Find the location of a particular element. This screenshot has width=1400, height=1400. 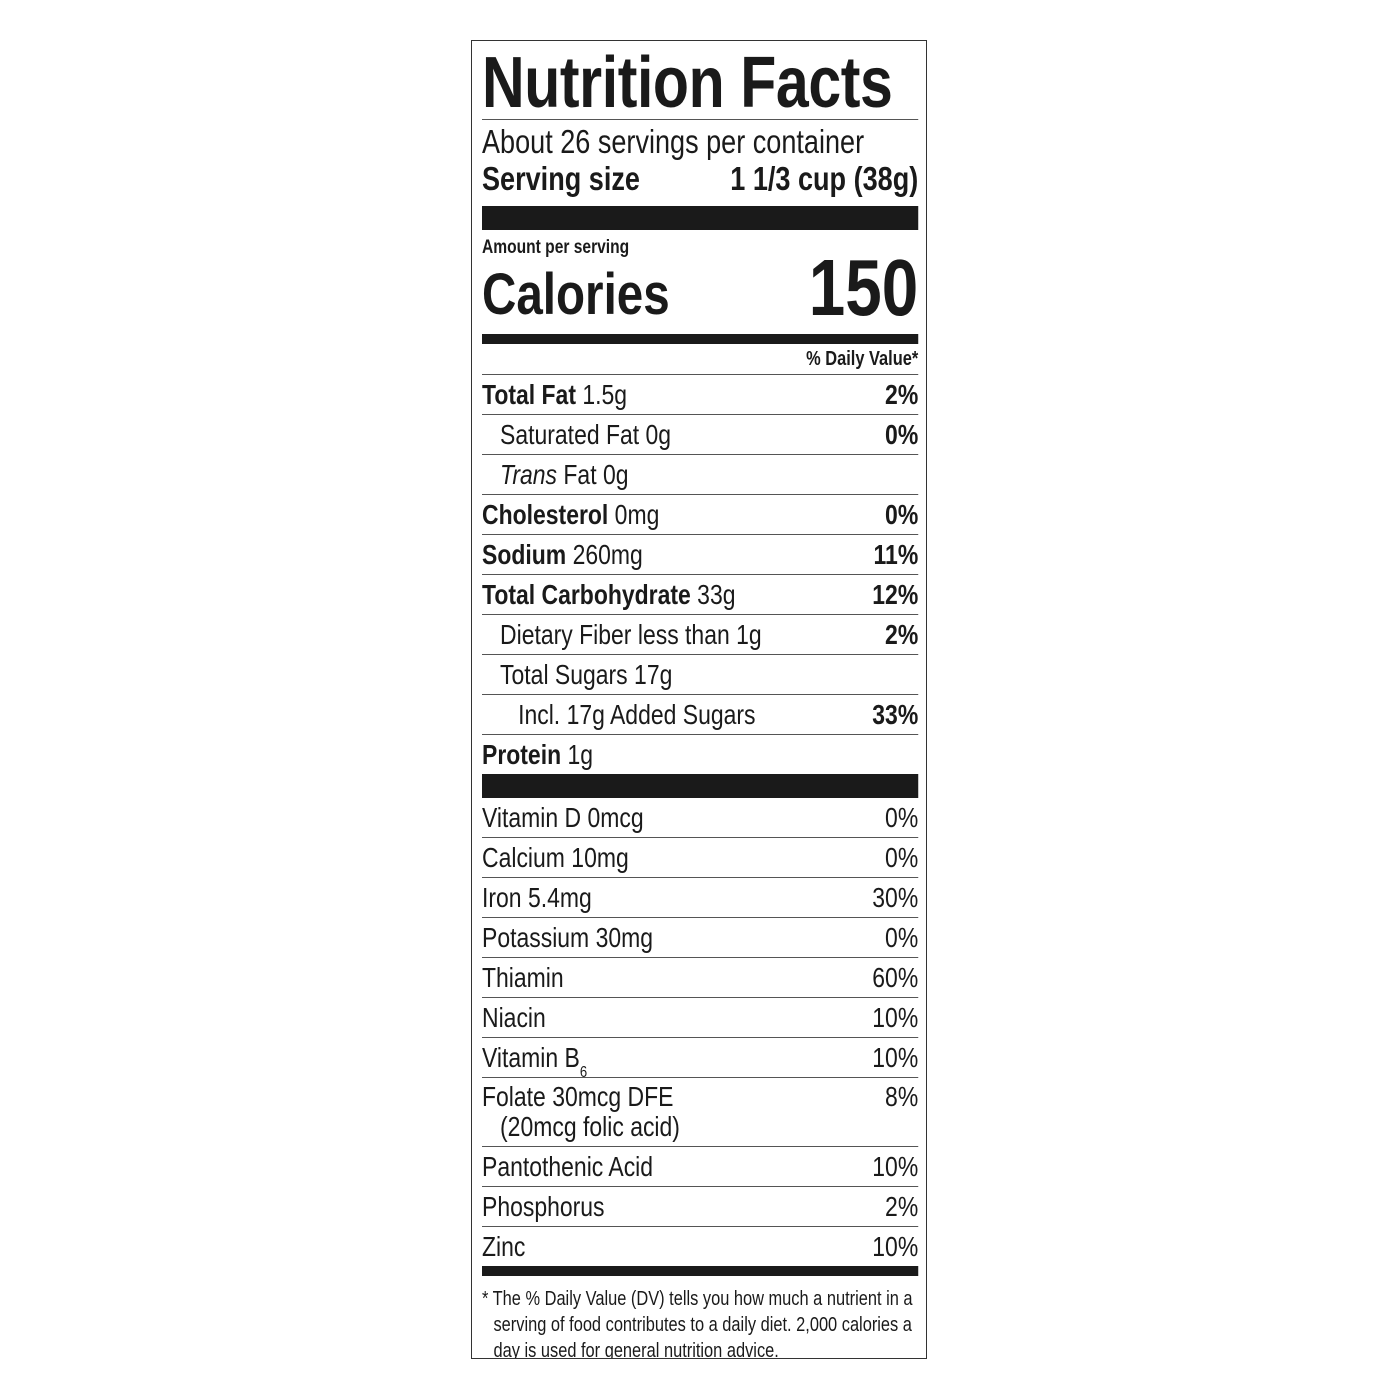

vitamin-name: Vitamin B is located at coordinates (531, 1057).